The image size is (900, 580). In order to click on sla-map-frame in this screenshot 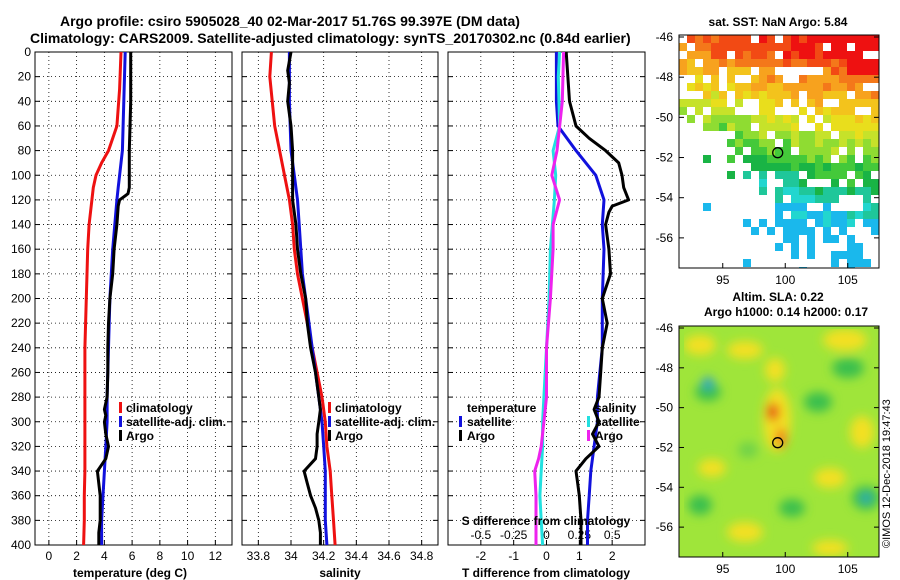, I will do `click(779, 441)`.